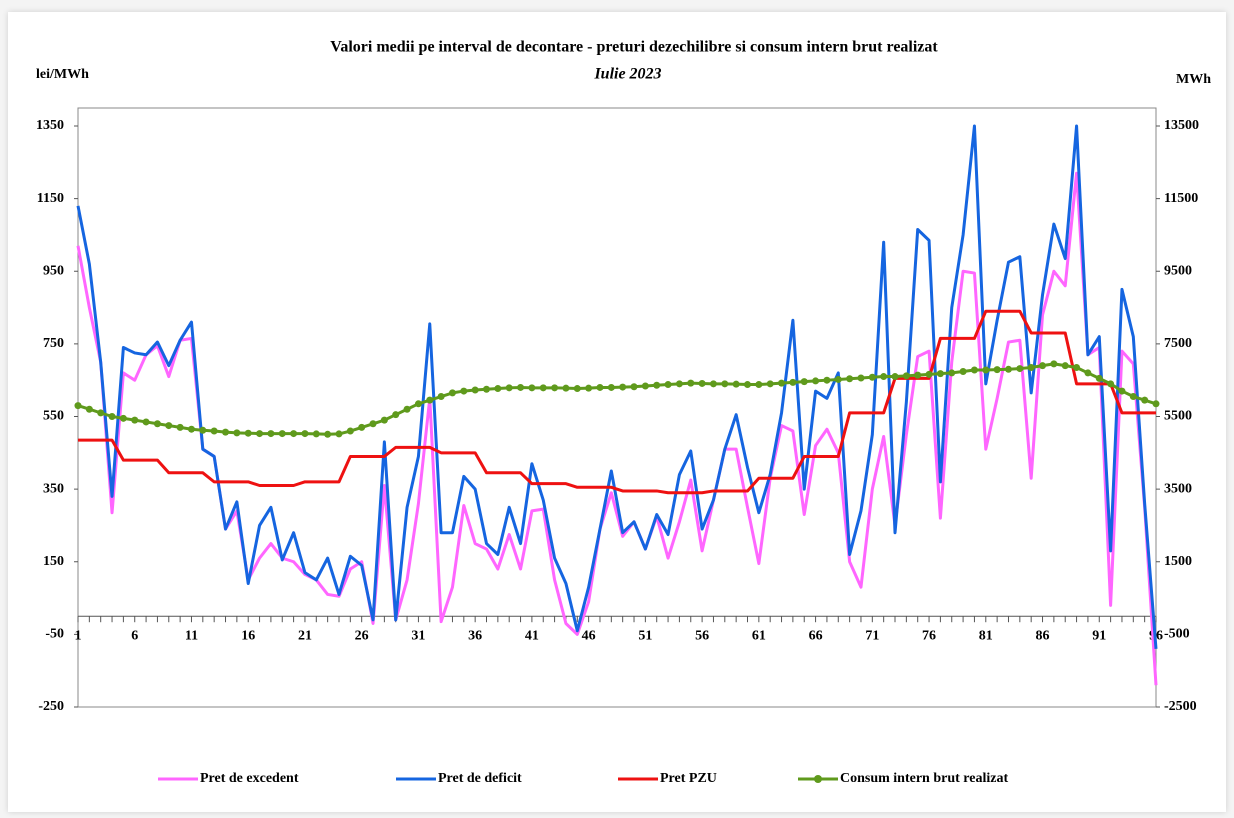 This screenshot has width=1234, height=818. What do you see at coordinates (702, 635) in the screenshot?
I see `x-tick-label: 56` at bounding box center [702, 635].